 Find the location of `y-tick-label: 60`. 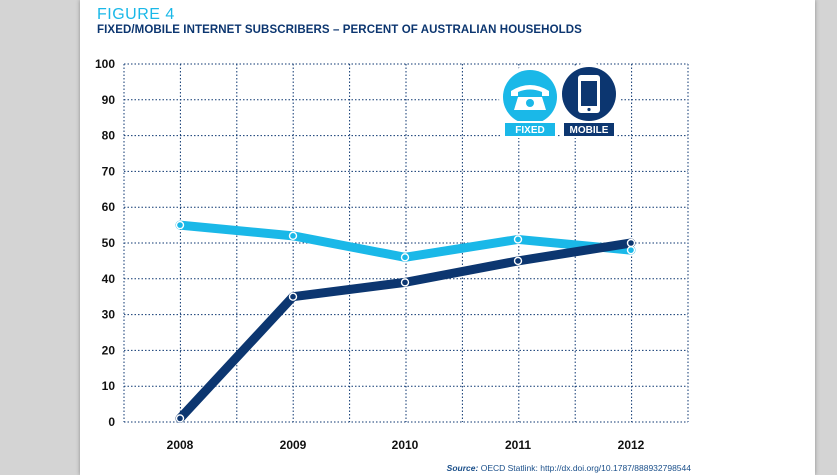

y-tick-label: 60 is located at coordinates (109, 207).